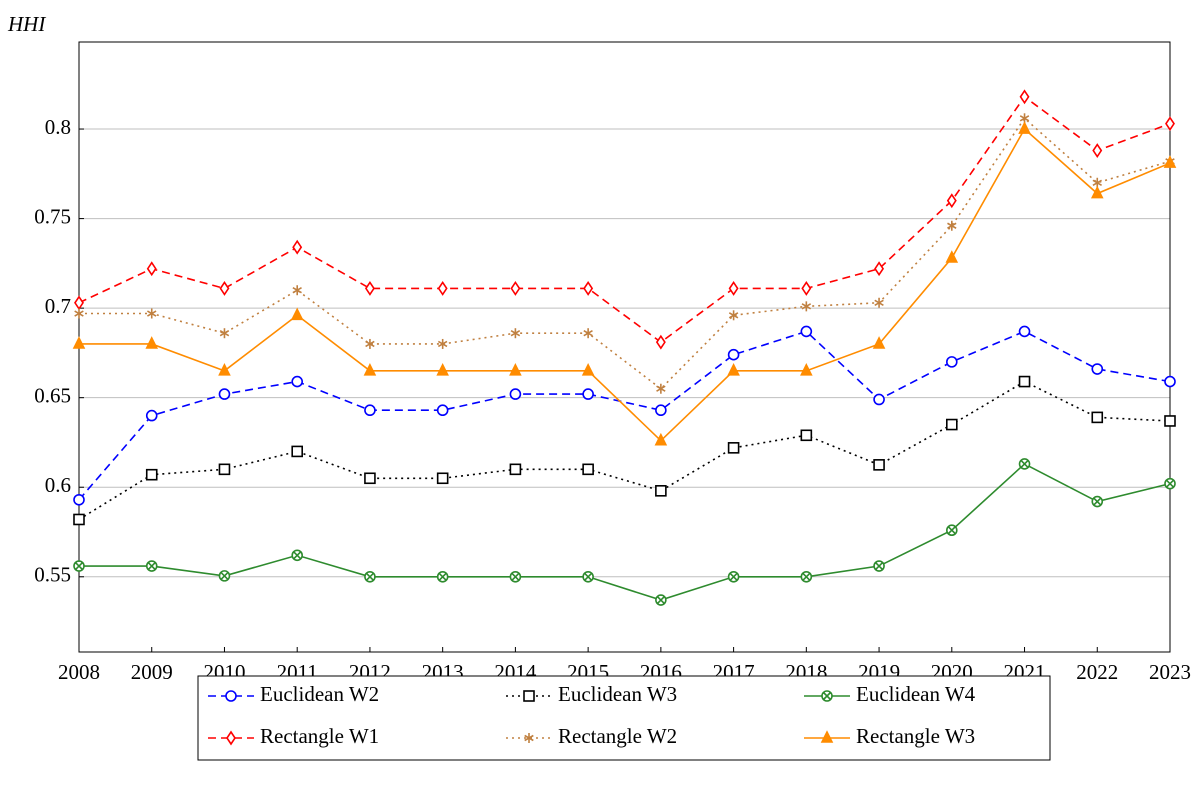  What do you see at coordinates (52, 575) in the screenshot?
I see `y-tick-label: 0.55` at bounding box center [52, 575].